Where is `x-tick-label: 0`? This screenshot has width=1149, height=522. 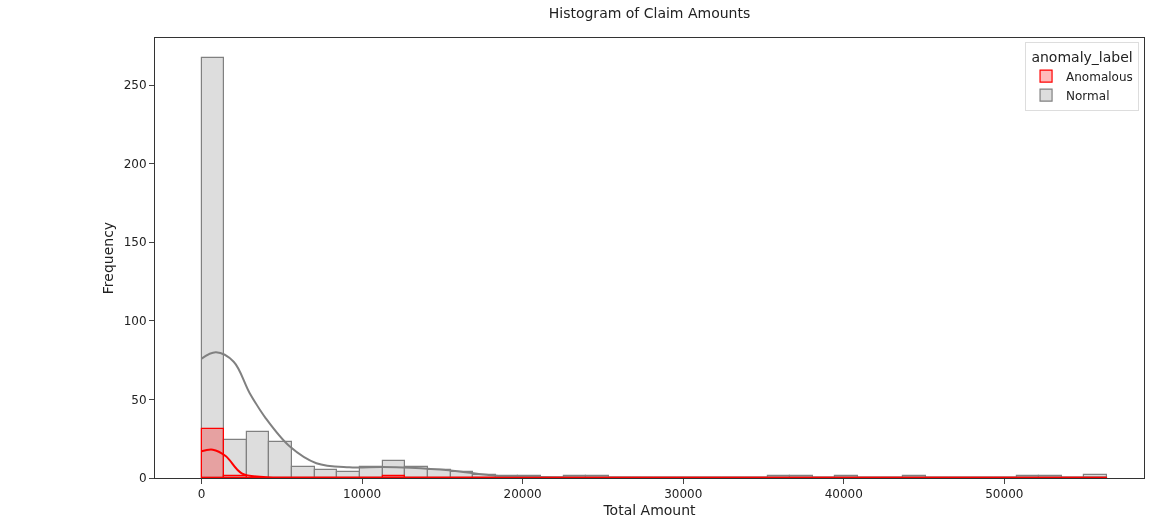 x-tick-label: 0 is located at coordinates (201, 494).